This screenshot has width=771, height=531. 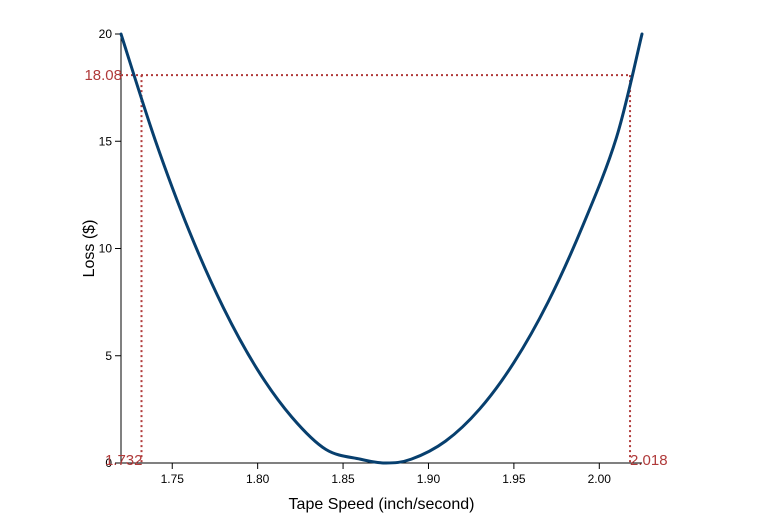 I want to click on x-axis-ticks: 1.75 1.80 1.85 1.90 1.95 2.00, so click(x=386, y=474).